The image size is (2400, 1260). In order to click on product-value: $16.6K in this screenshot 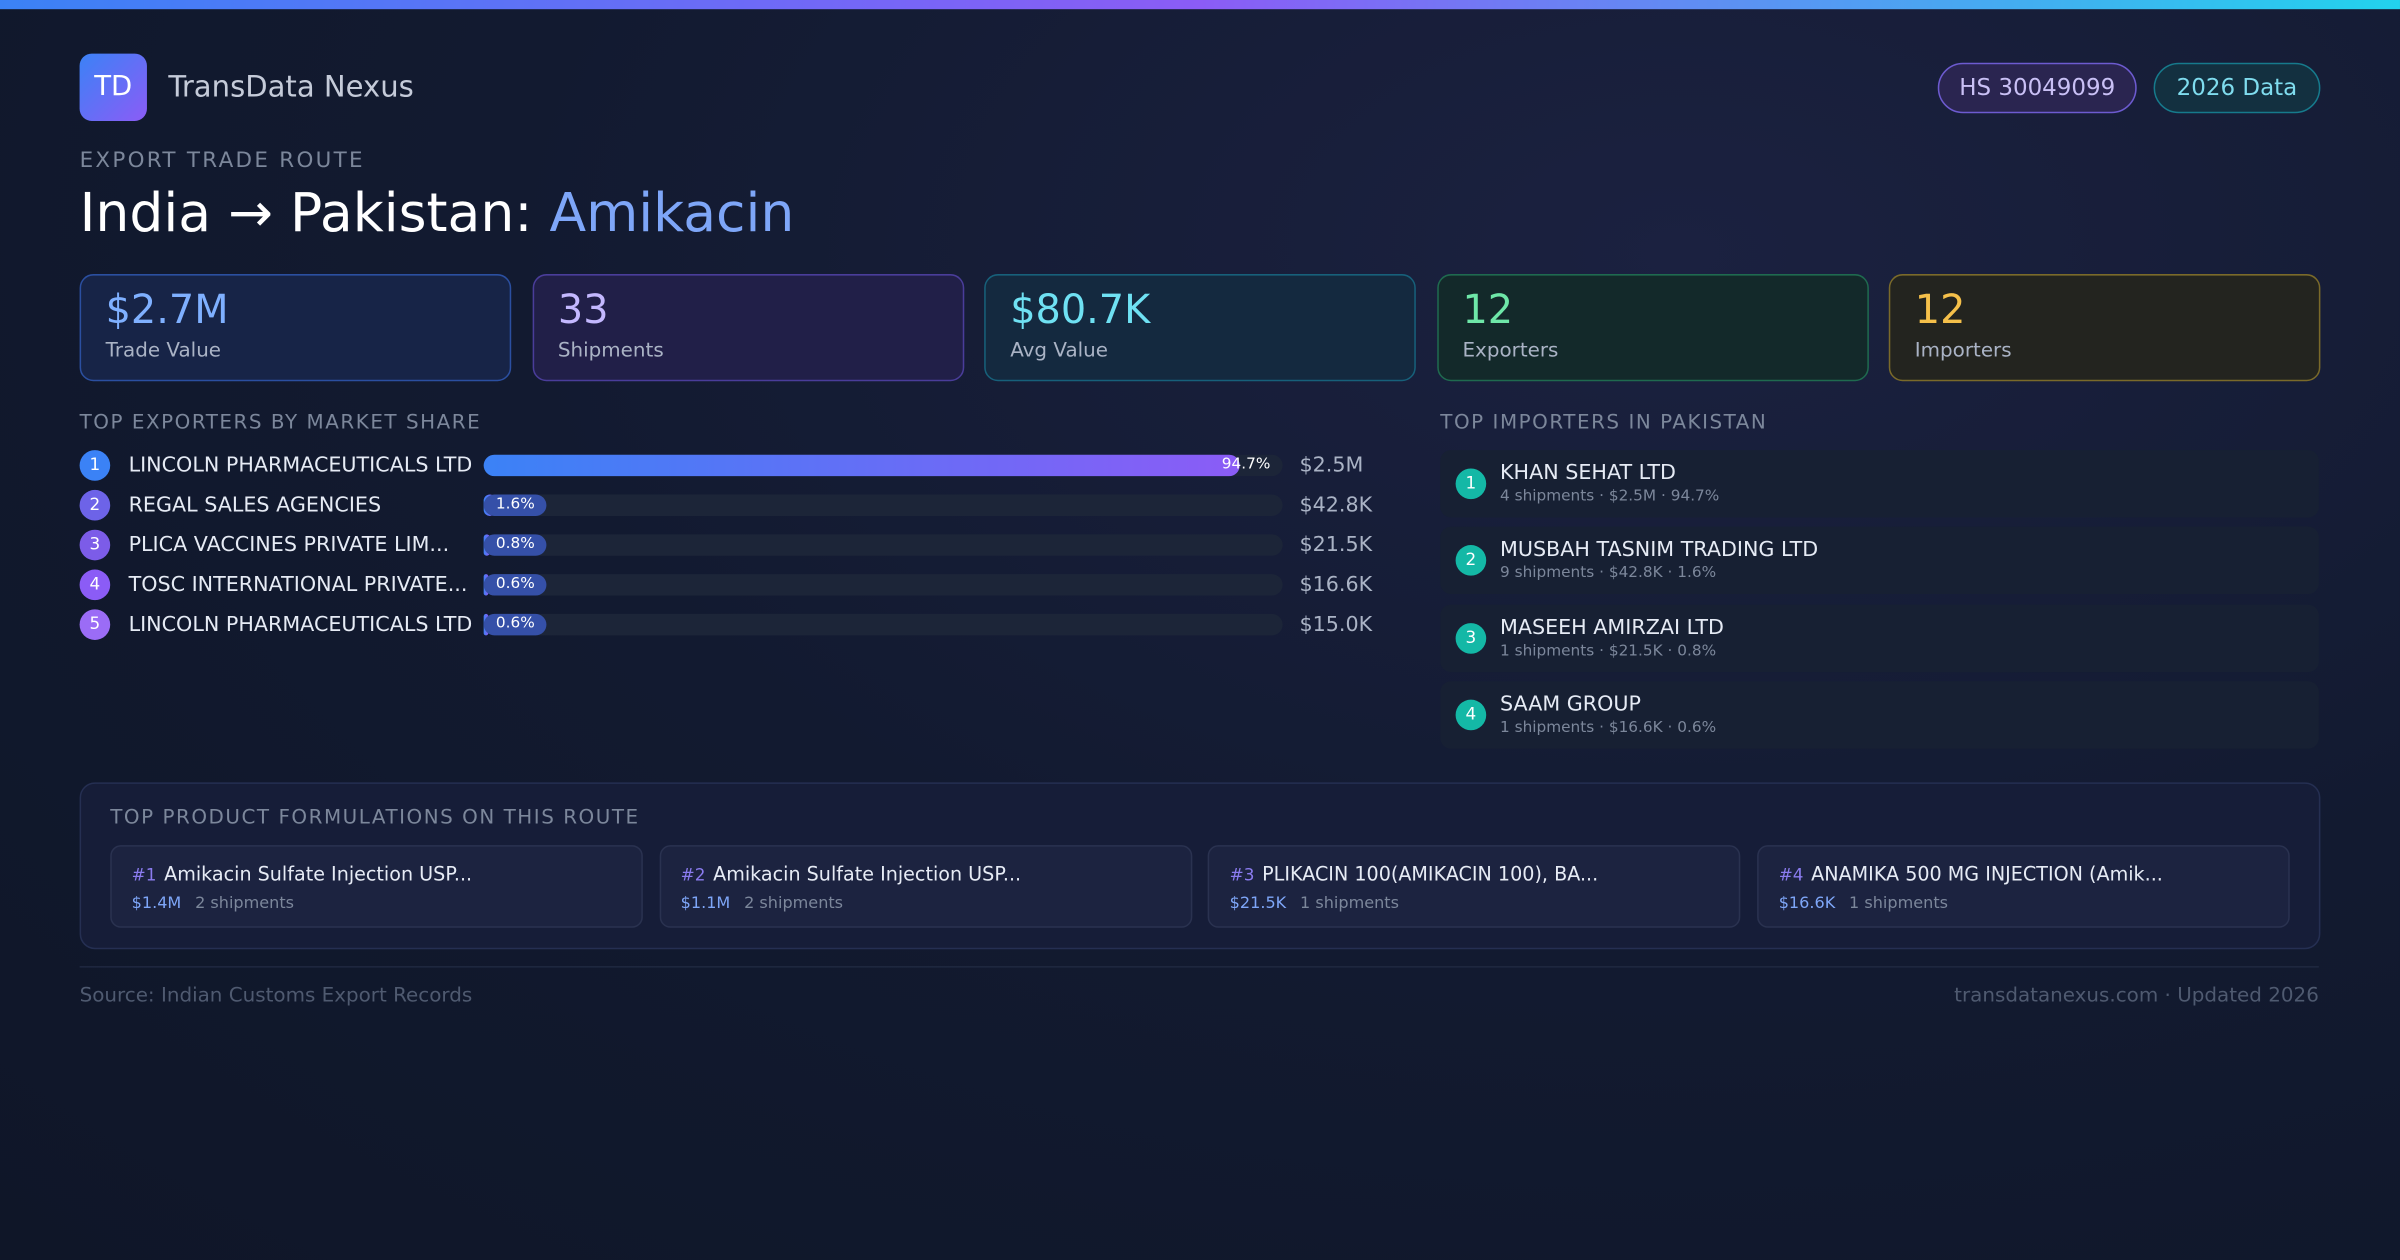, I will do `click(1807, 903)`.